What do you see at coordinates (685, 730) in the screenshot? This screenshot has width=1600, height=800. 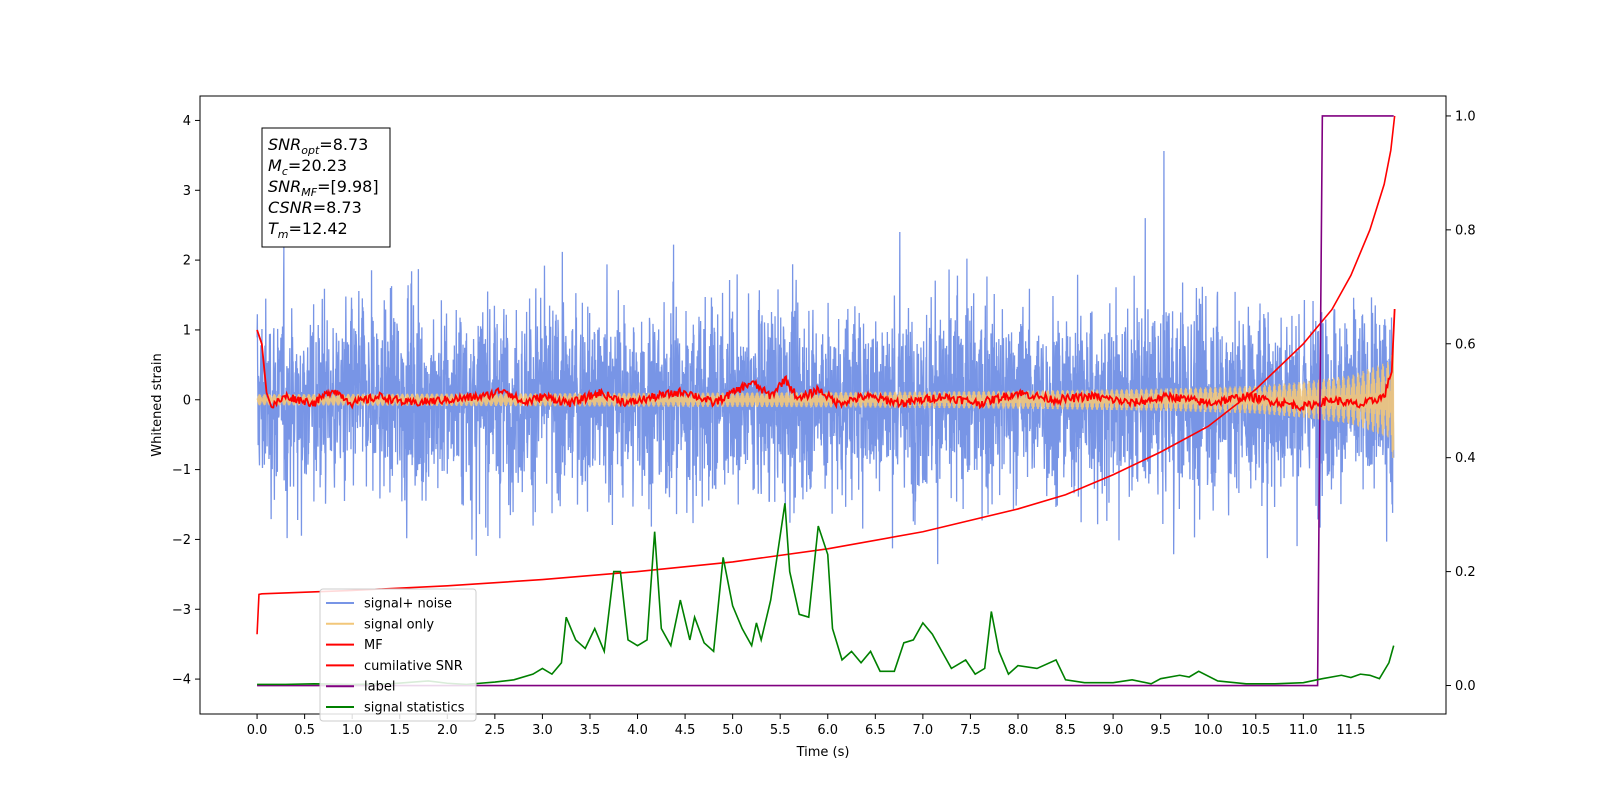 I see `x-tick-label: 4.5` at bounding box center [685, 730].